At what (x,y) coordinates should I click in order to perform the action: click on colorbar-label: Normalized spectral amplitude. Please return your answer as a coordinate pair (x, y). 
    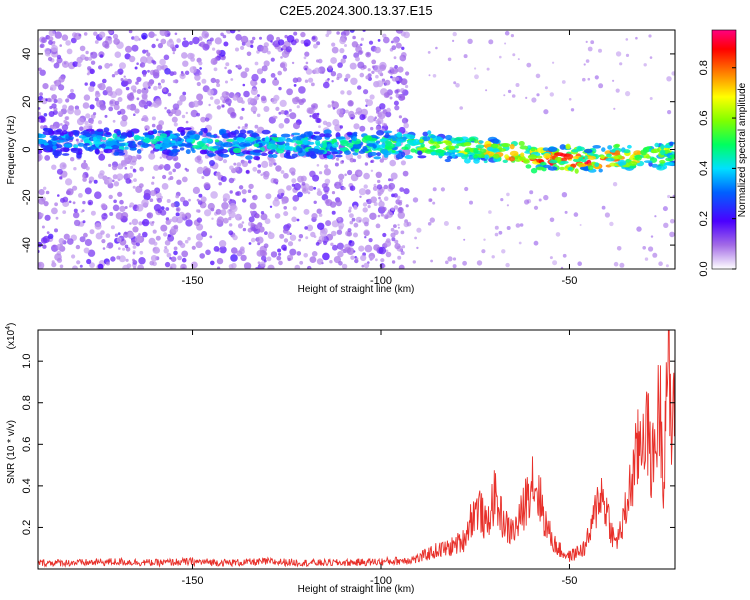
    Looking at the image, I should click on (742, 149).